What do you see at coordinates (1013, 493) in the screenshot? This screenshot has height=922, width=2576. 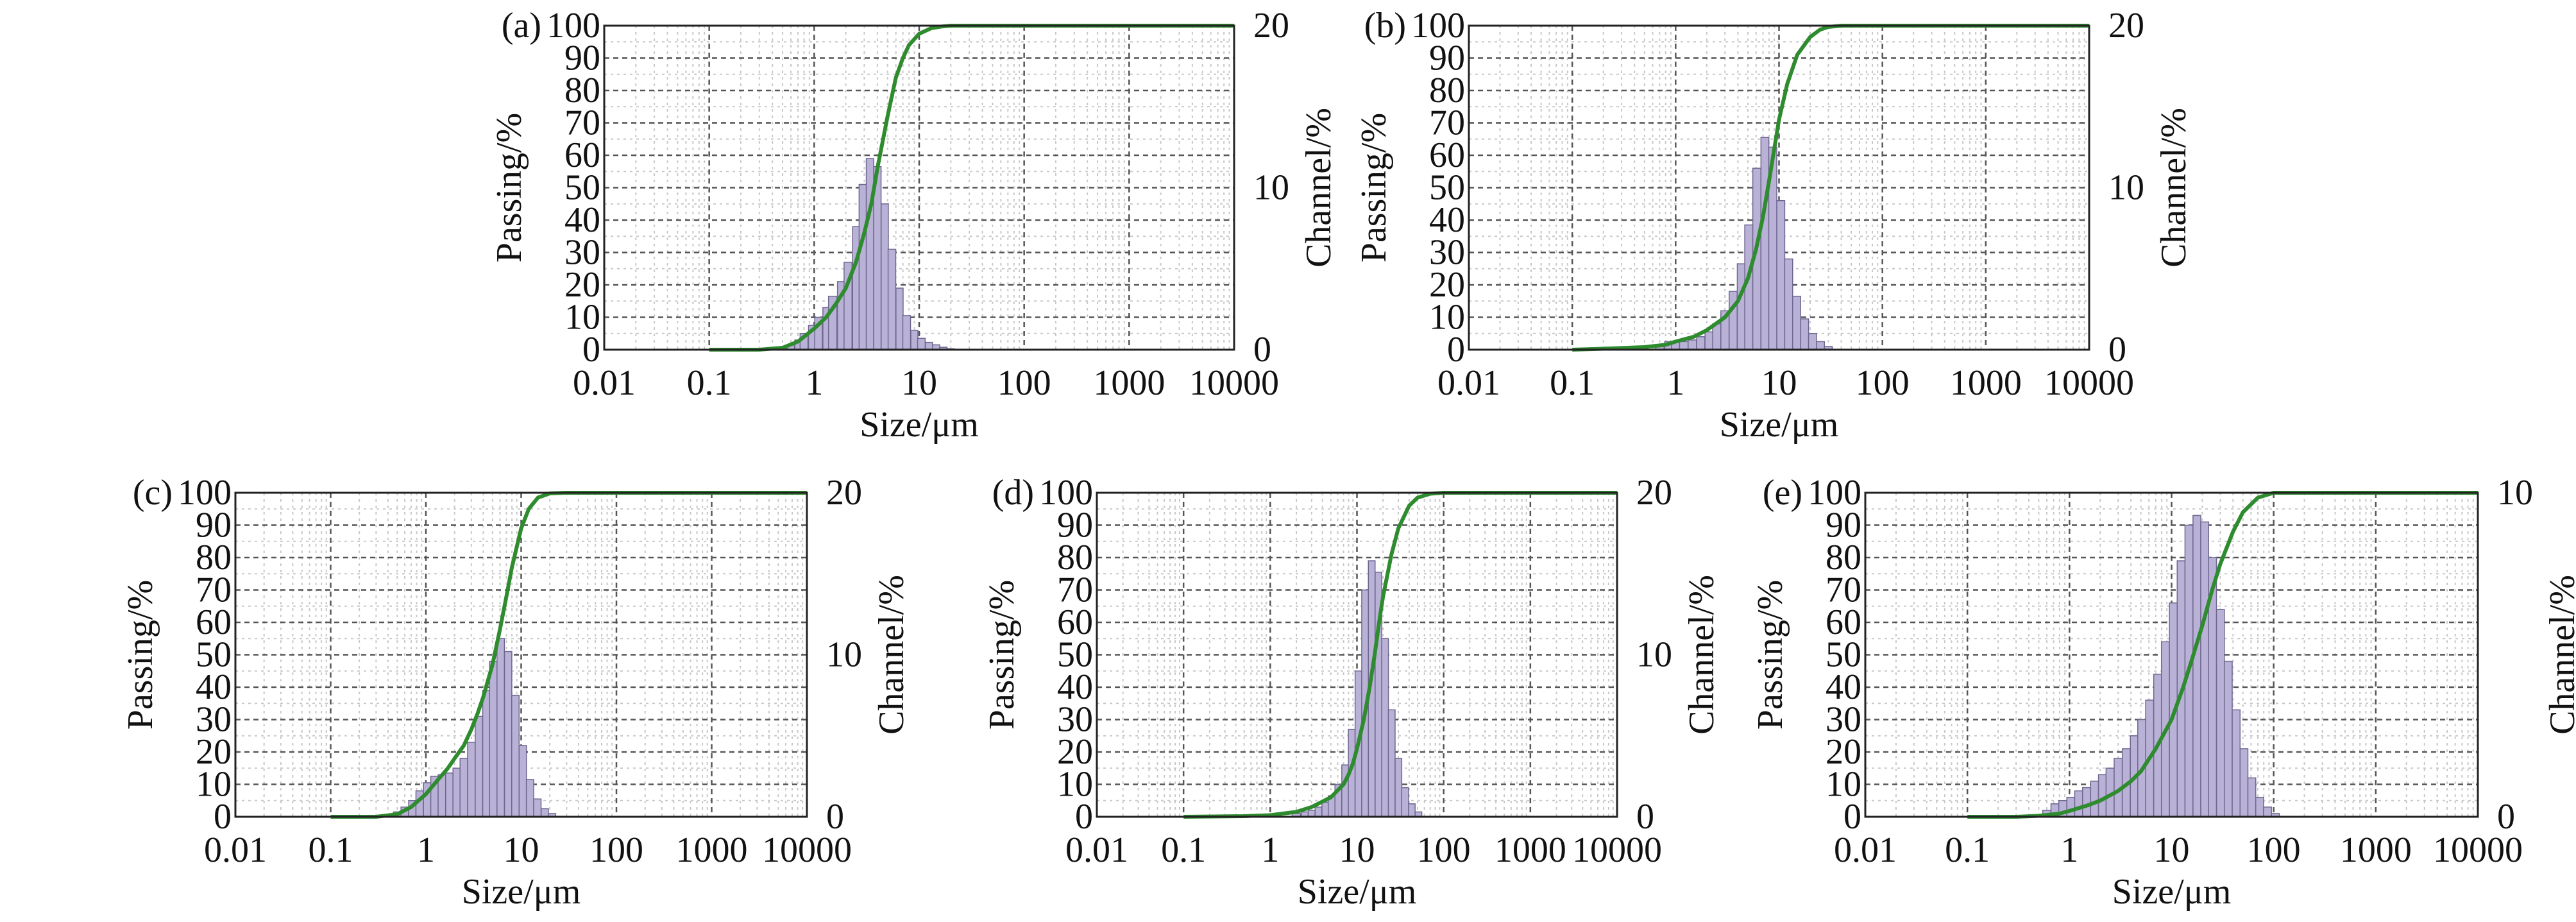 I see `panel-label: (d)` at bounding box center [1013, 493].